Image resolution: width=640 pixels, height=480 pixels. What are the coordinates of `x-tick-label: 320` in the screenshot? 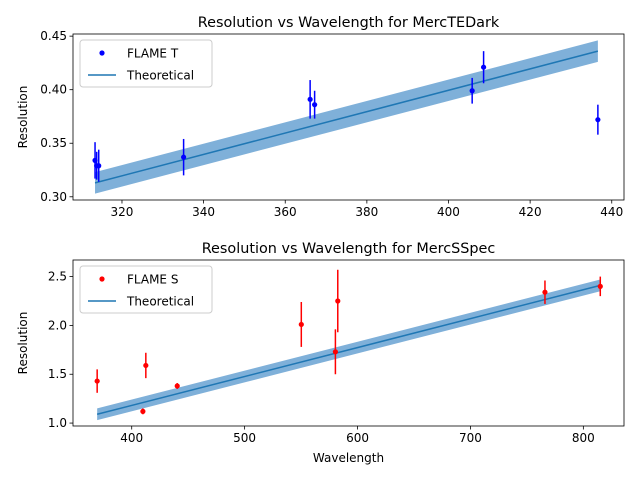 It's located at (122, 212).